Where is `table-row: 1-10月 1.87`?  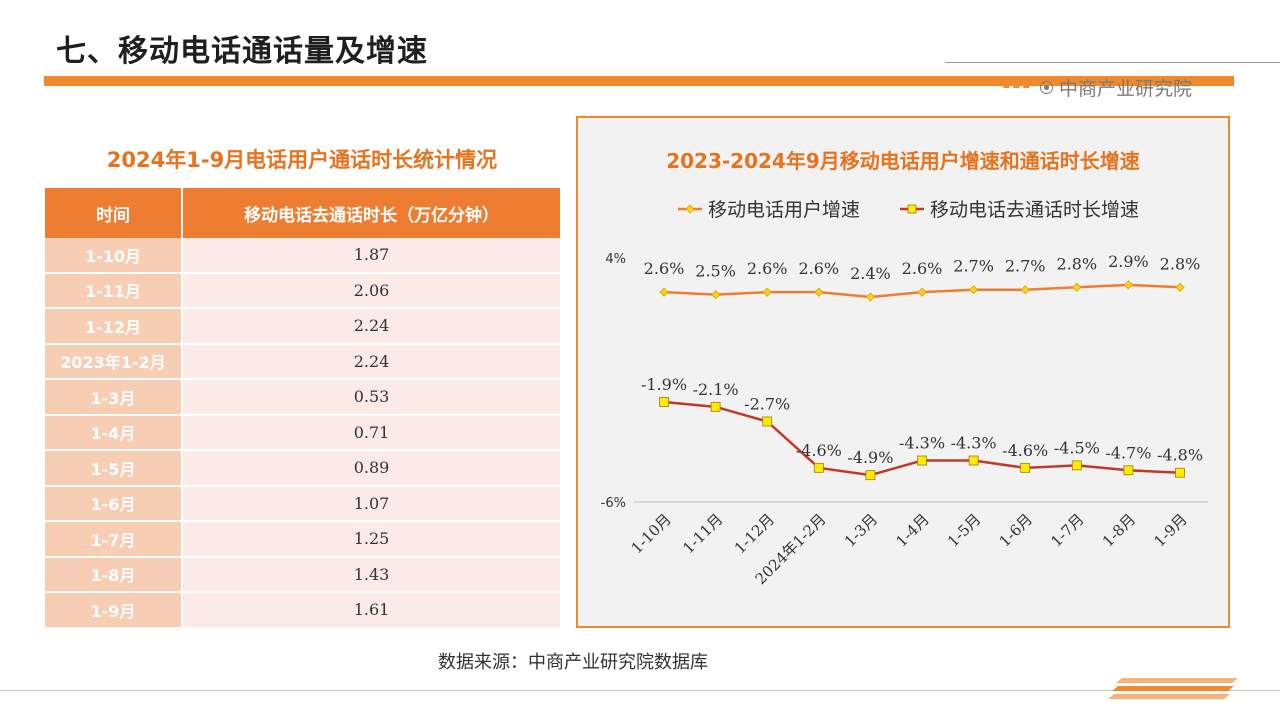 table-row: 1-10月 1.87 is located at coordinates (302, 256).